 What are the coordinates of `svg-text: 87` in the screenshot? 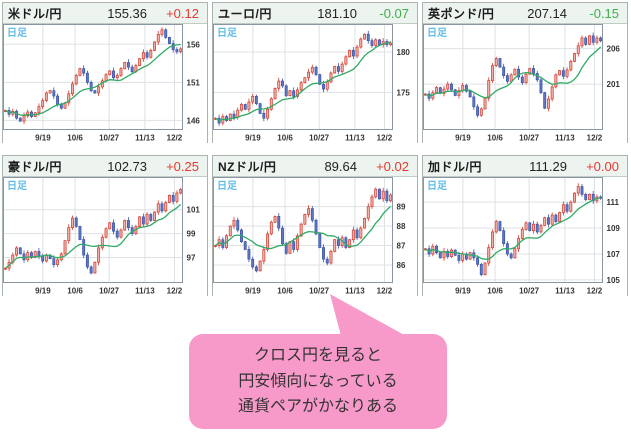 It's located at (401, 246).